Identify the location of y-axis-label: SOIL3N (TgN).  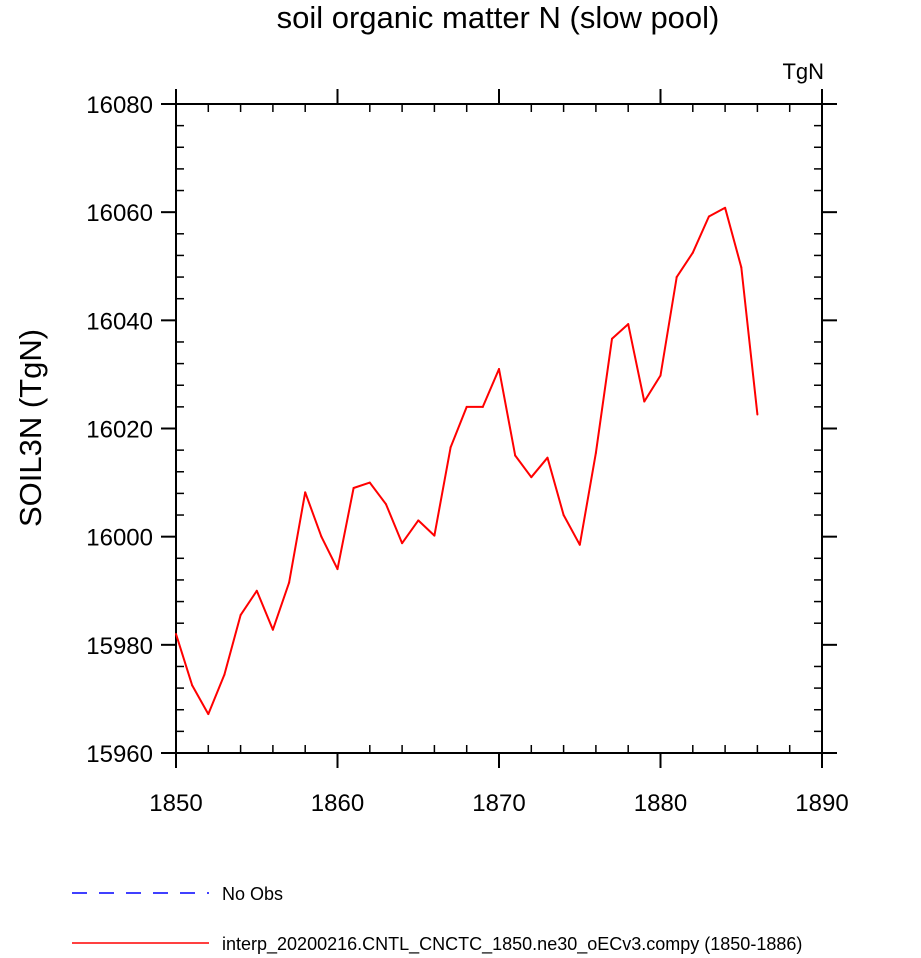
(30, 428).